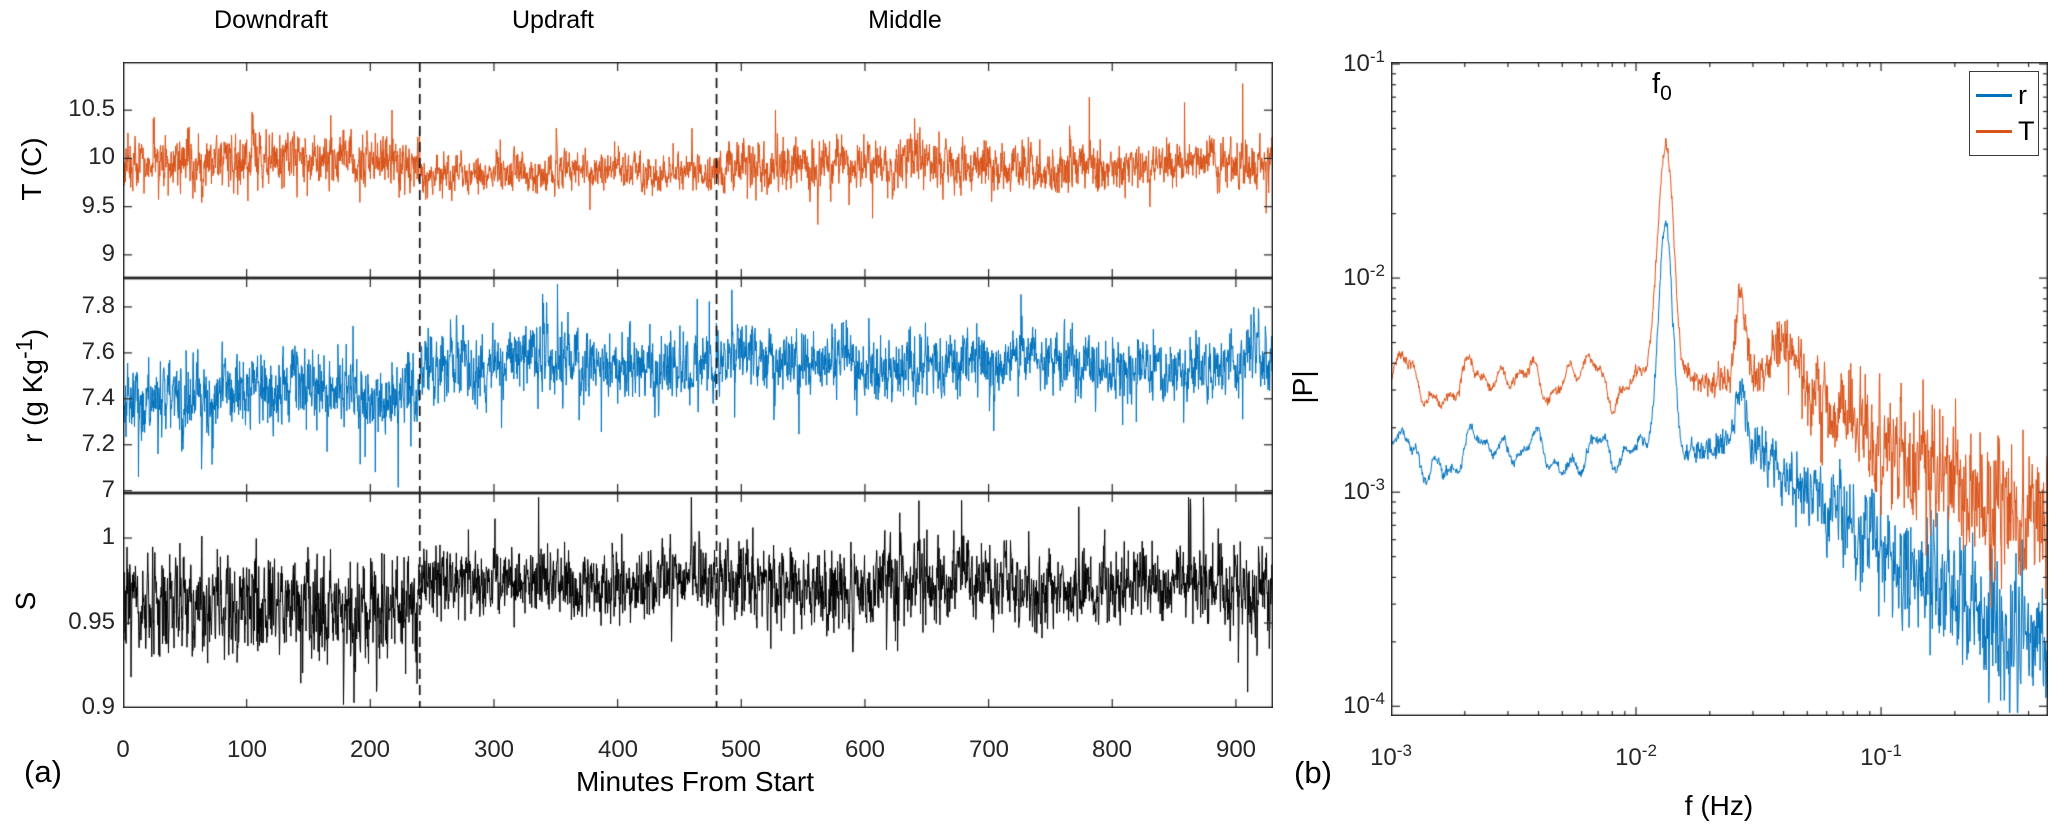 This screenshot has width=2067, height=835. Describe the element at coordinates (2022, 95) in the screenshot. I see `legend-label-r: r` at that location.